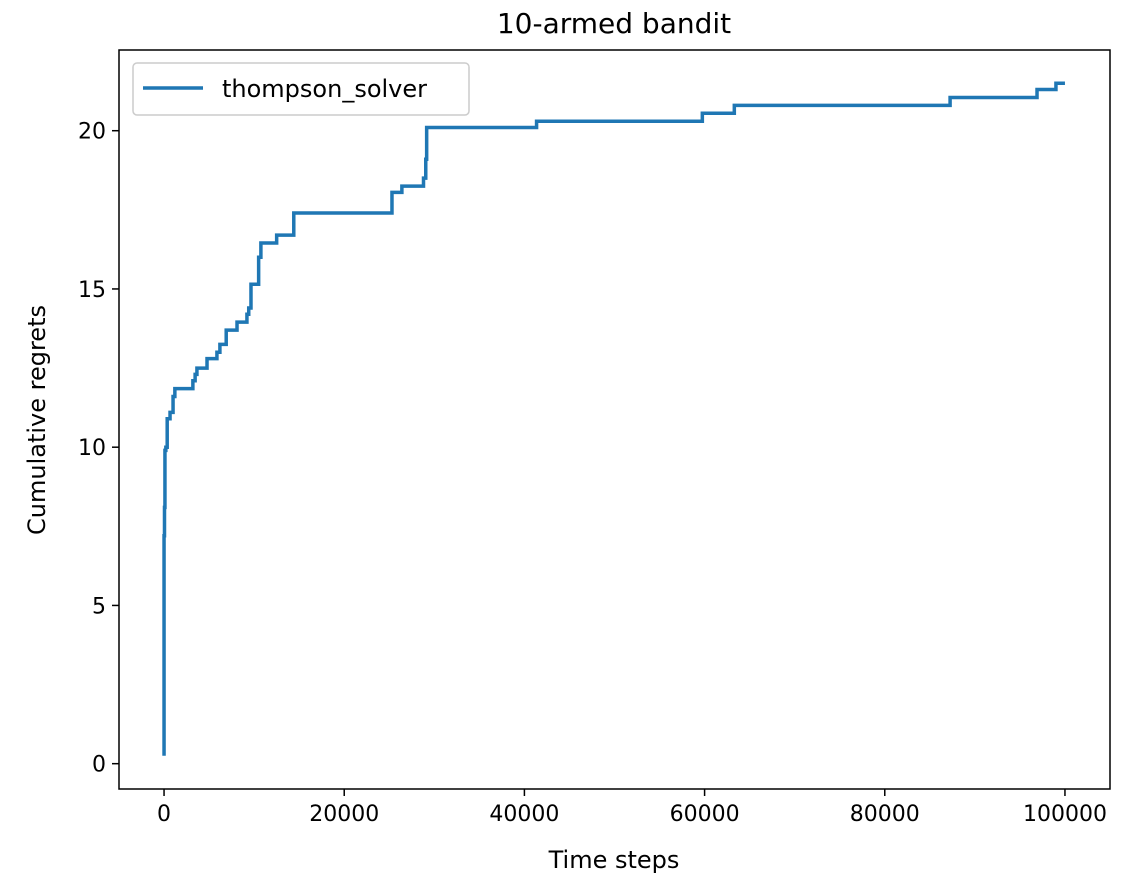 This screenshot has height=879, width=1140. I want to click on x-tick-label: 80000, so click(885, 814).